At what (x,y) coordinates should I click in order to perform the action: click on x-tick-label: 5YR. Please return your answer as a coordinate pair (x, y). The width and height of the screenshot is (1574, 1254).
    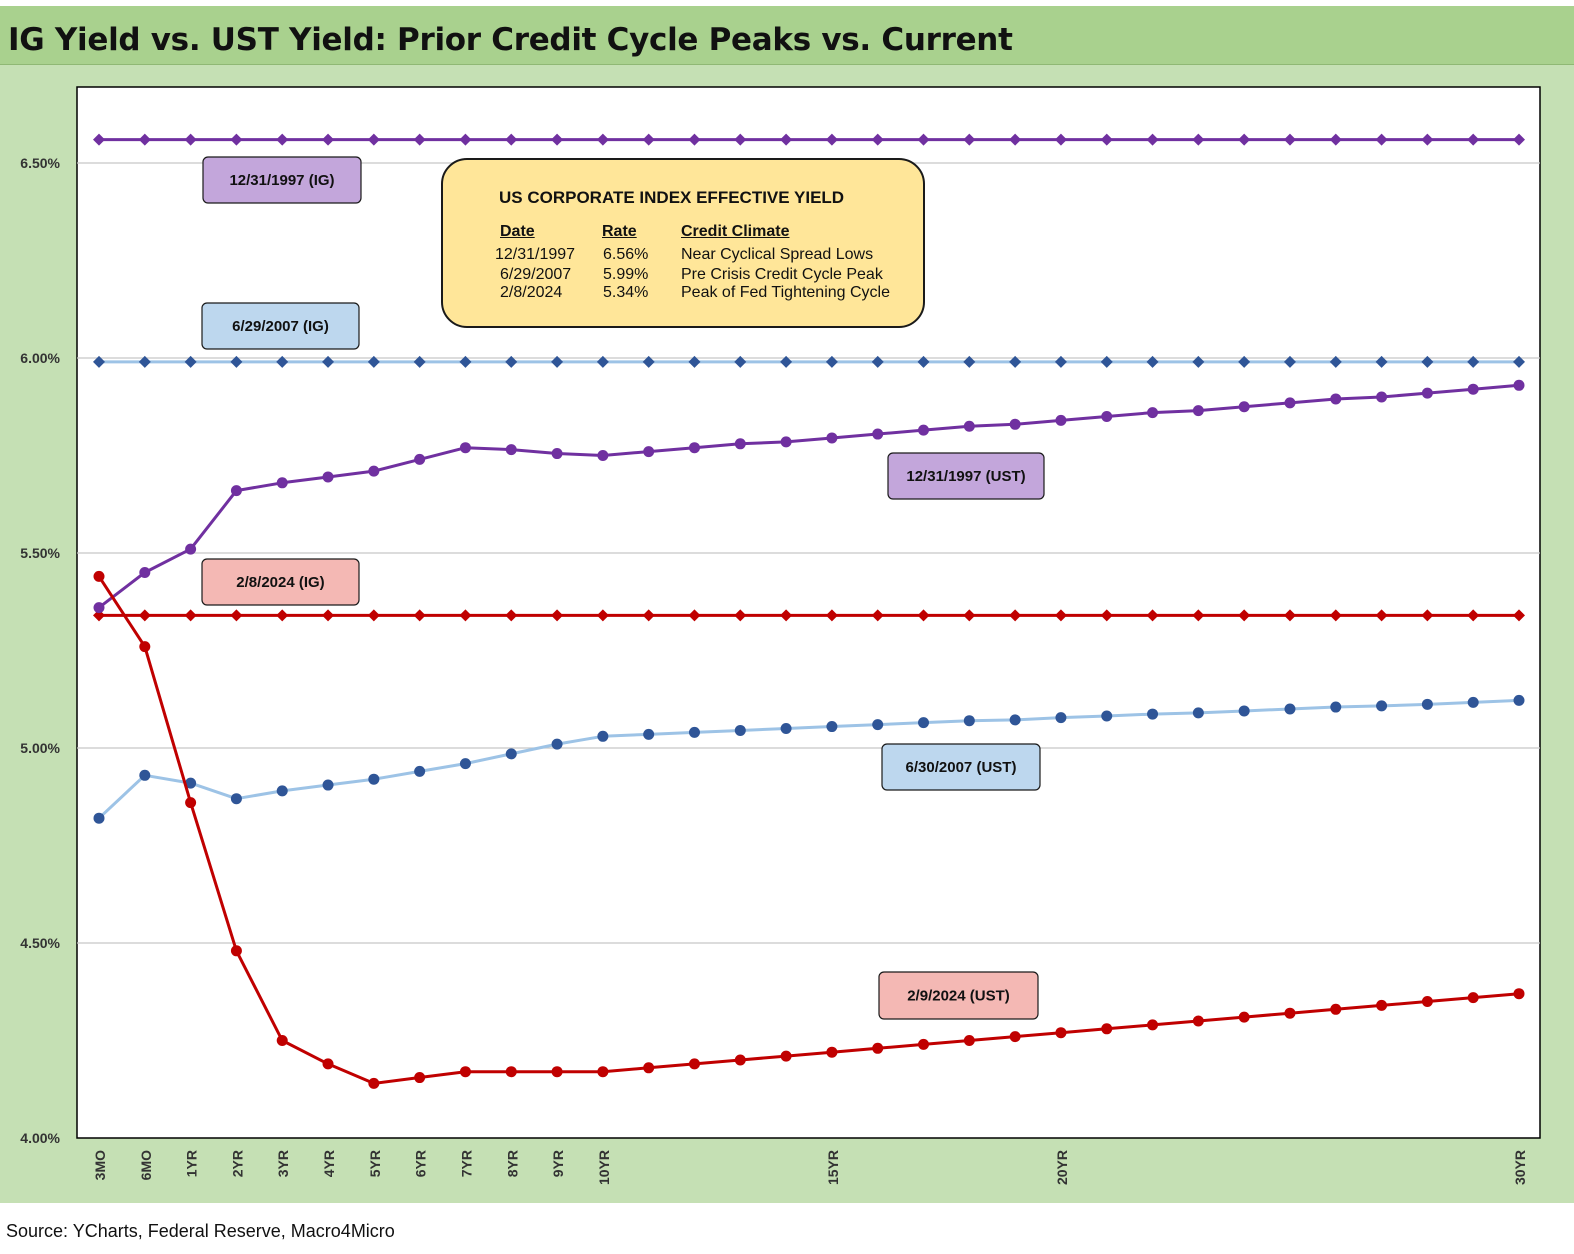
    Looking at the image, I should click on (375, 1163).